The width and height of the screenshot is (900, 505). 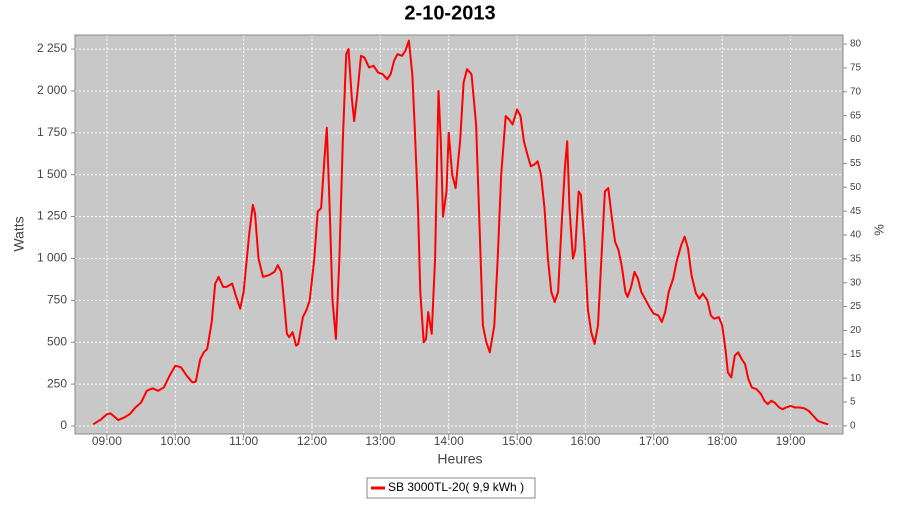 I want to click on y2-tick-label: 55, so click(x=856, y=163).